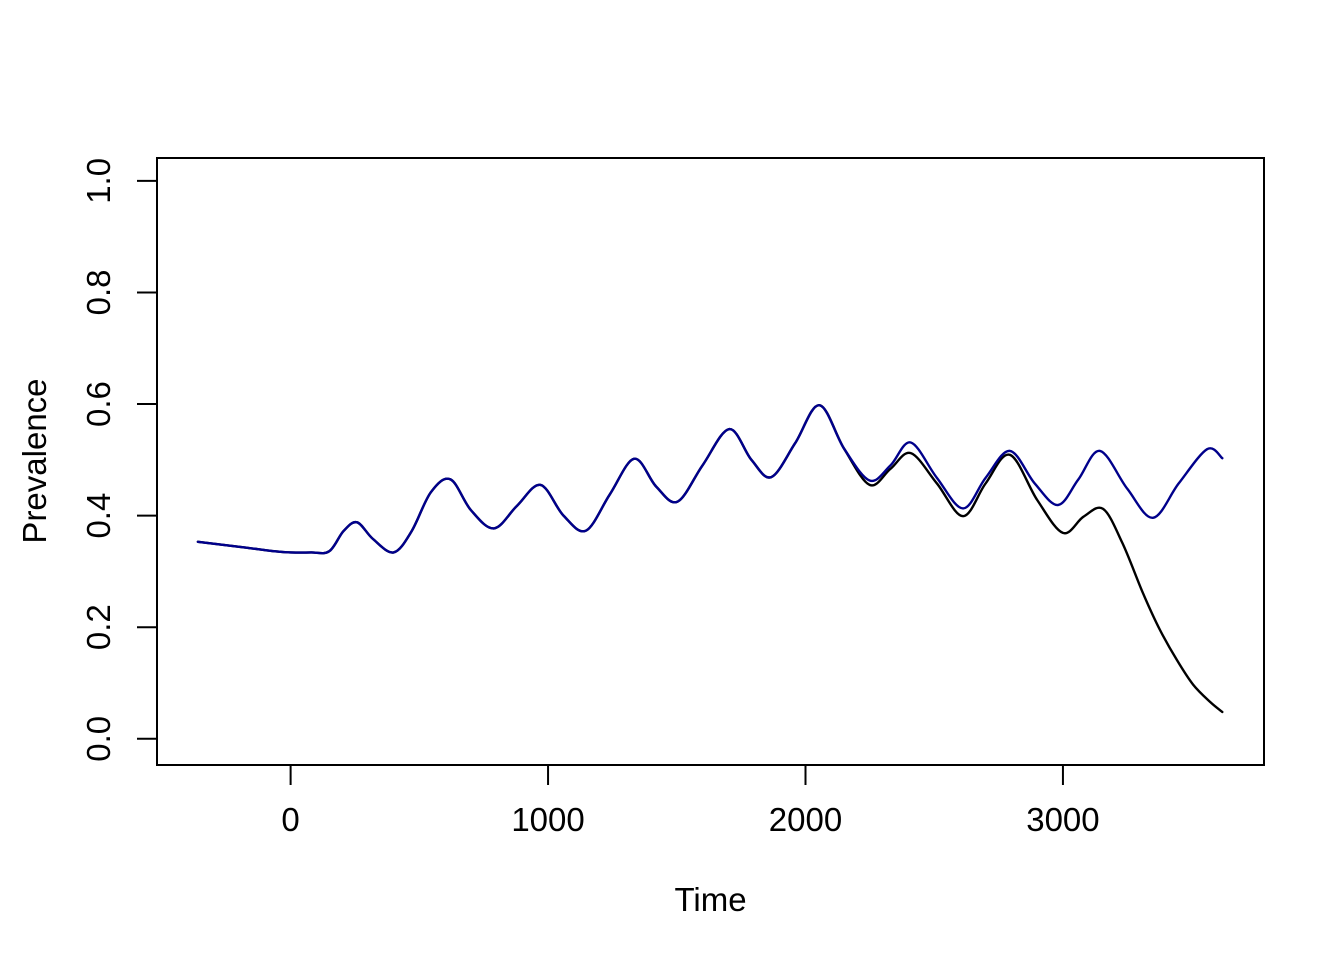  What do you see at coordinates (98, 739) in the screenshot?
I see `y-tick-label: 0.0` at bounding box center [98, 739].